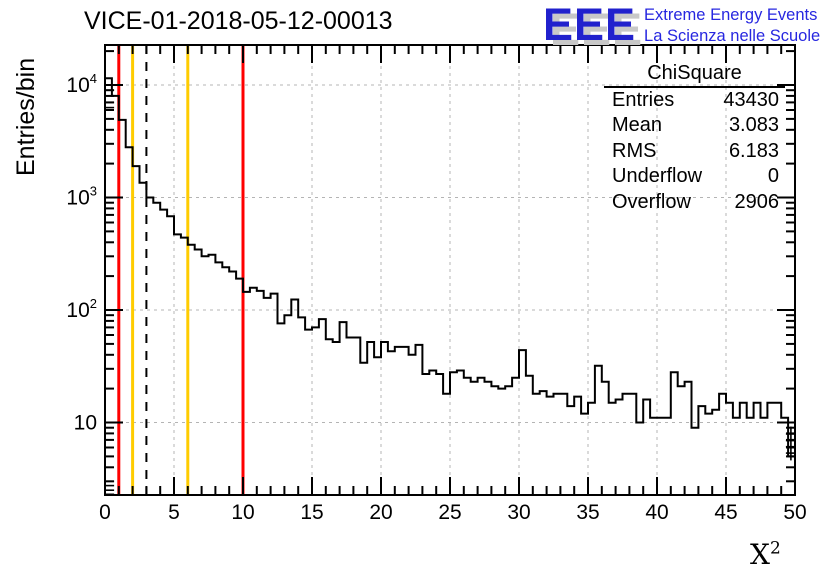  I want to click on svg-text: 25, so click(449, 512).